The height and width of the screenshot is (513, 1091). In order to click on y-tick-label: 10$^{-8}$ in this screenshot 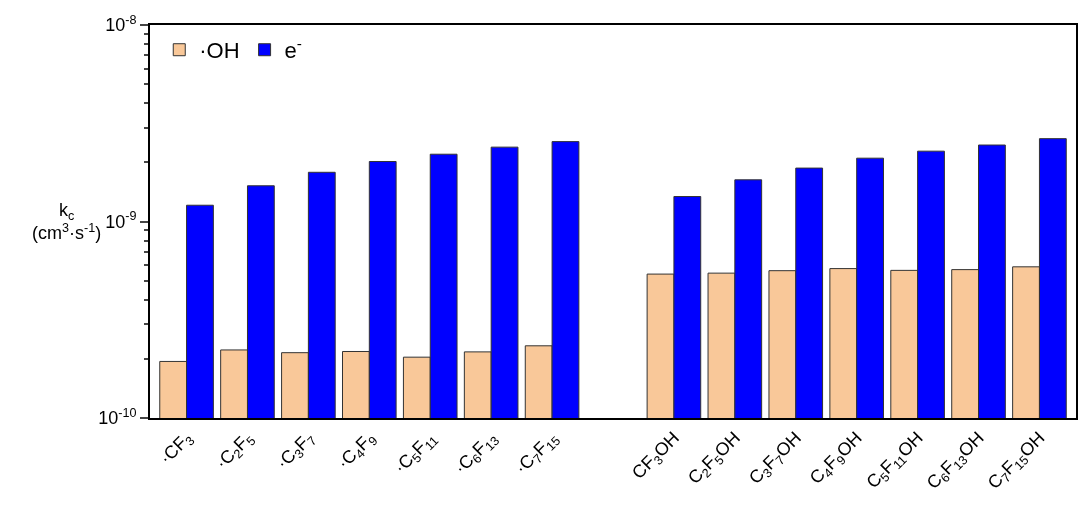, I will do `click(121, 24)`.